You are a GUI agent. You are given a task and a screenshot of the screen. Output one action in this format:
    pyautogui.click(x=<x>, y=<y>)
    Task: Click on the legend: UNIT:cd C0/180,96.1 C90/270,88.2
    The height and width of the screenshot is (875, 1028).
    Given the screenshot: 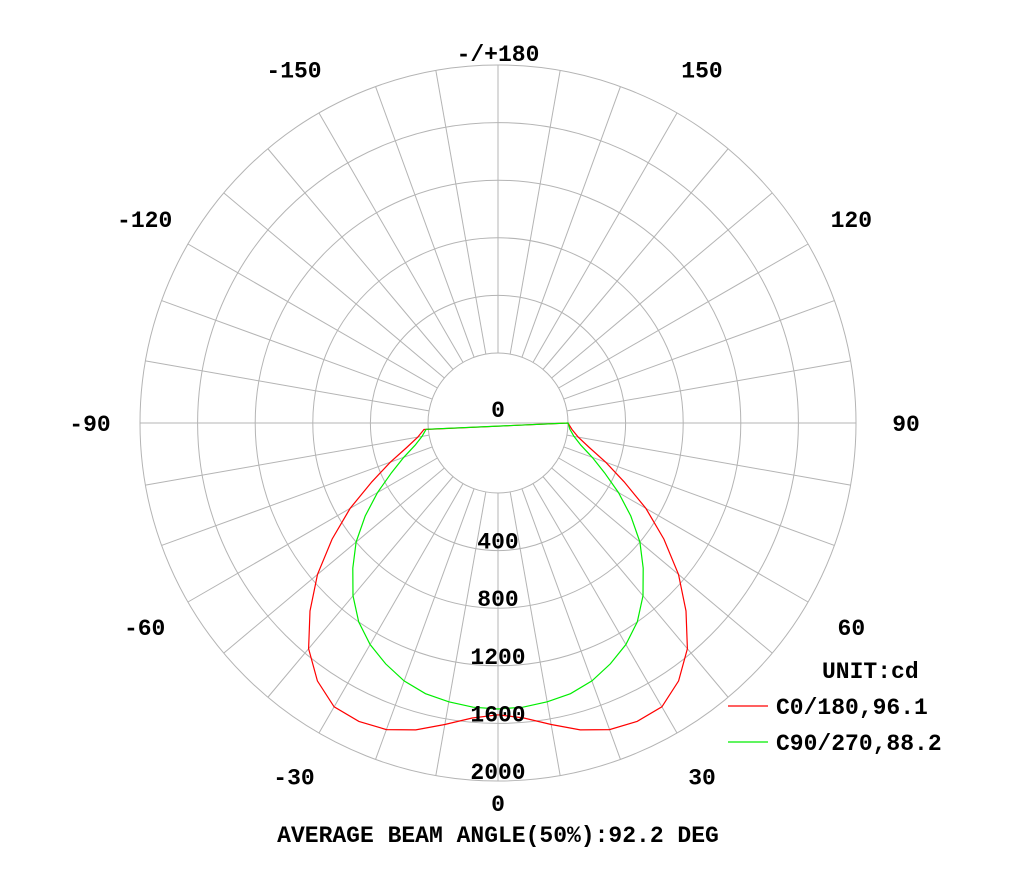 What is the action you would take?
    pyautogui.click(x=835, y=708)
    